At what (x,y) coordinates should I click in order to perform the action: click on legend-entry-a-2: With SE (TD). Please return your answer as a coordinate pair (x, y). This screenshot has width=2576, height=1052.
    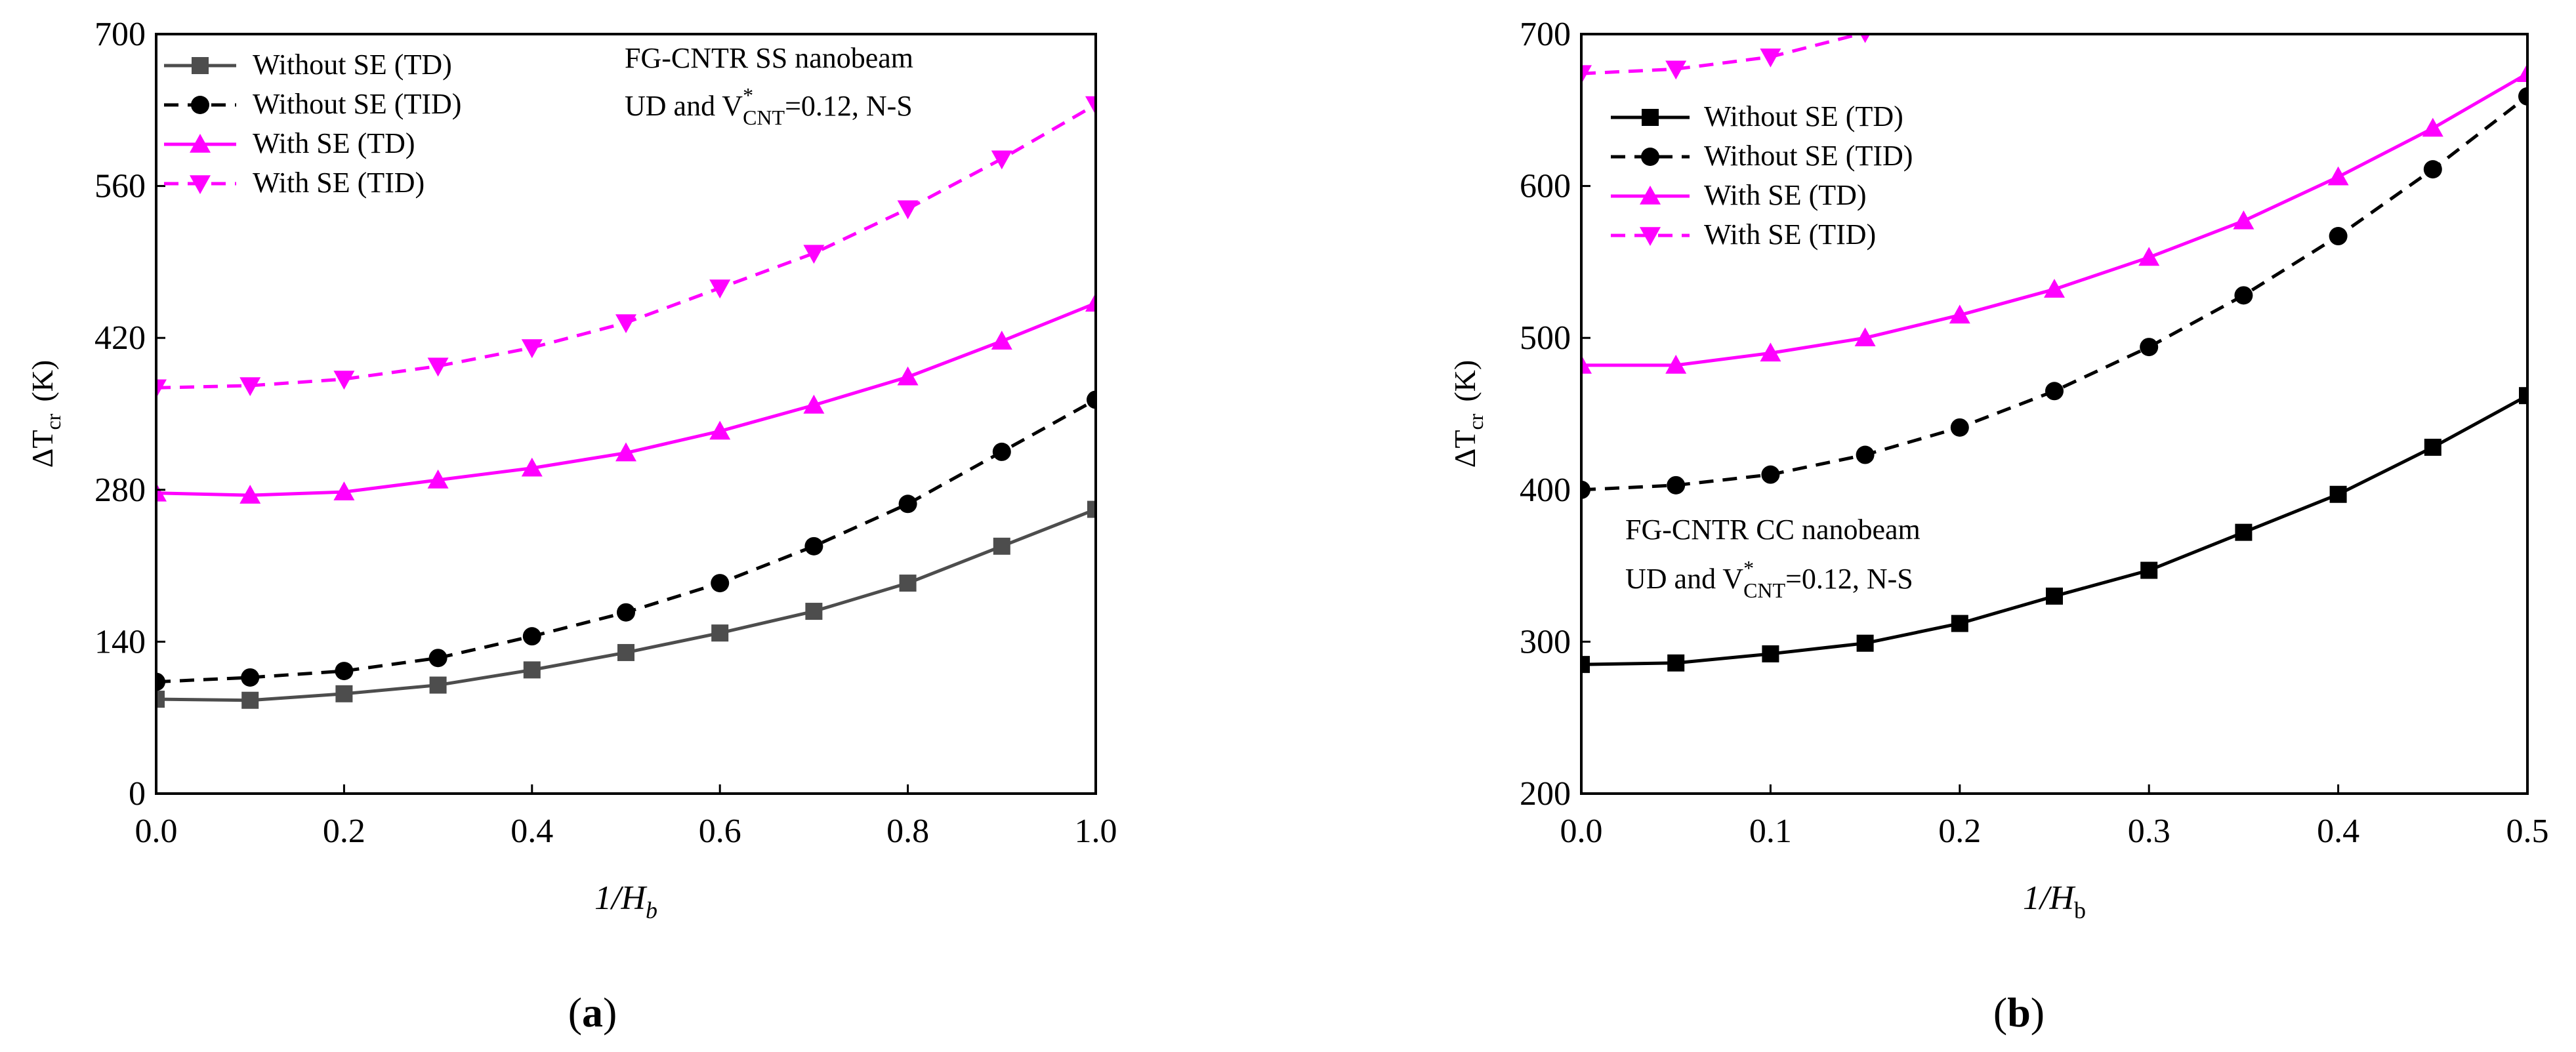
    Looking at the image, I should click on (289, 143).